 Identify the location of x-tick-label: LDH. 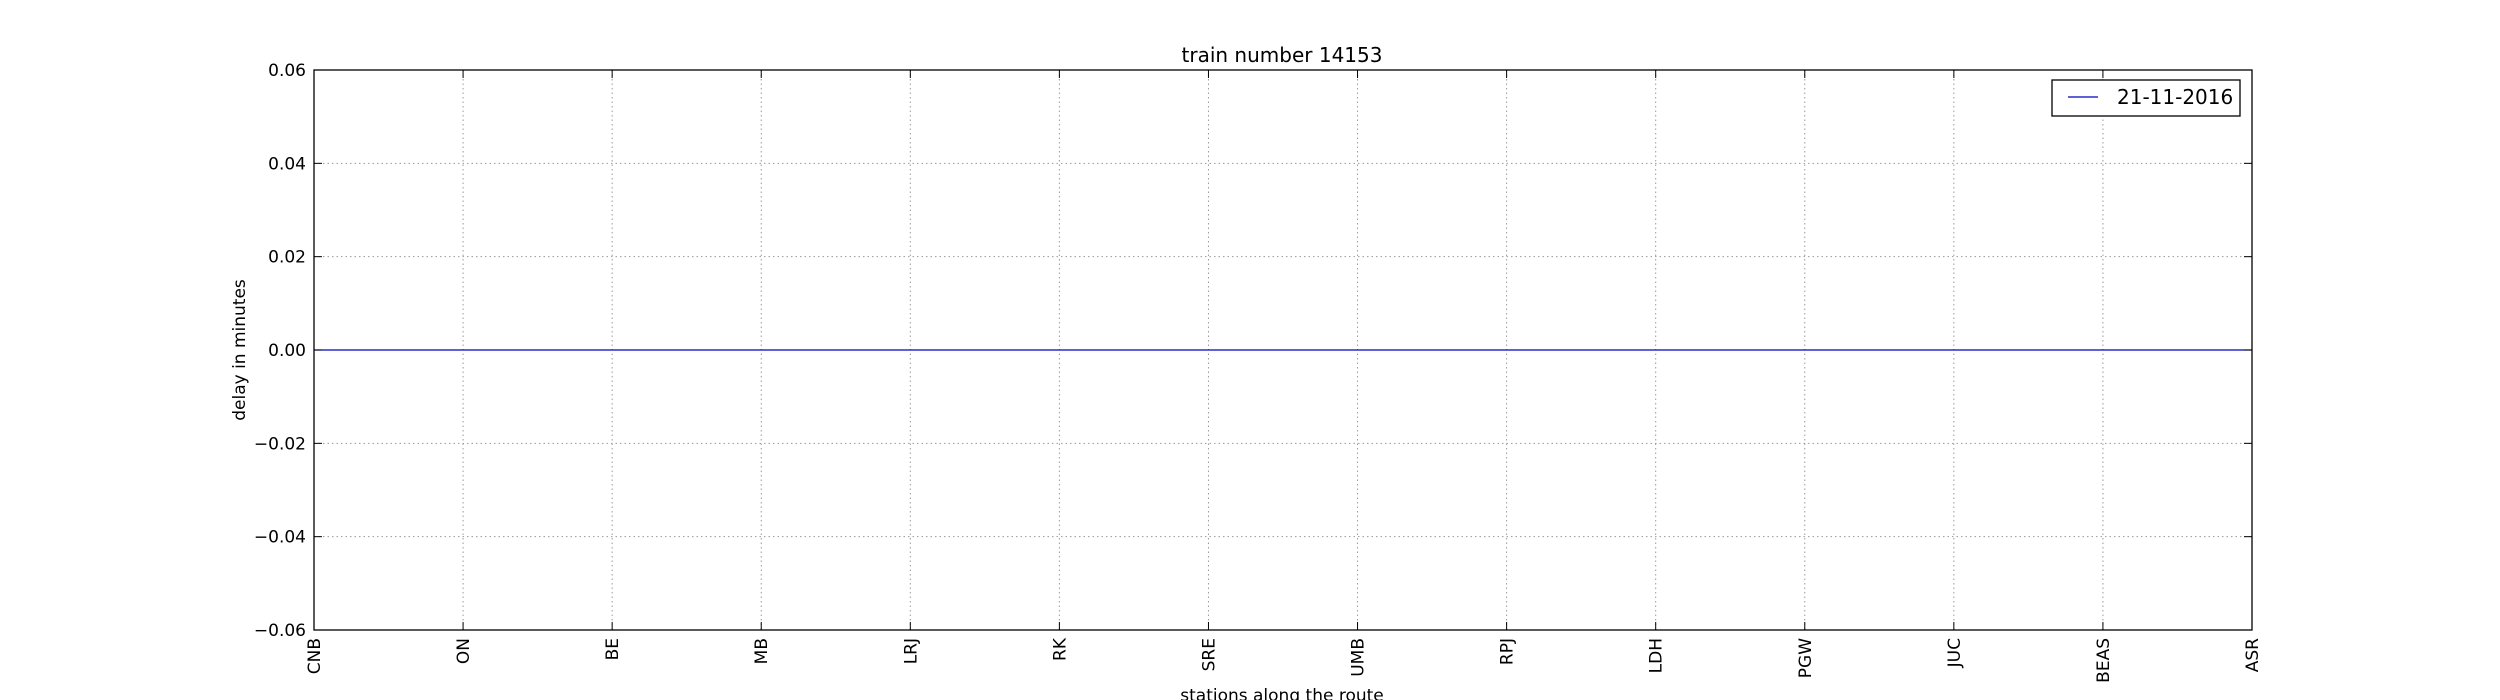
(1657, 655).